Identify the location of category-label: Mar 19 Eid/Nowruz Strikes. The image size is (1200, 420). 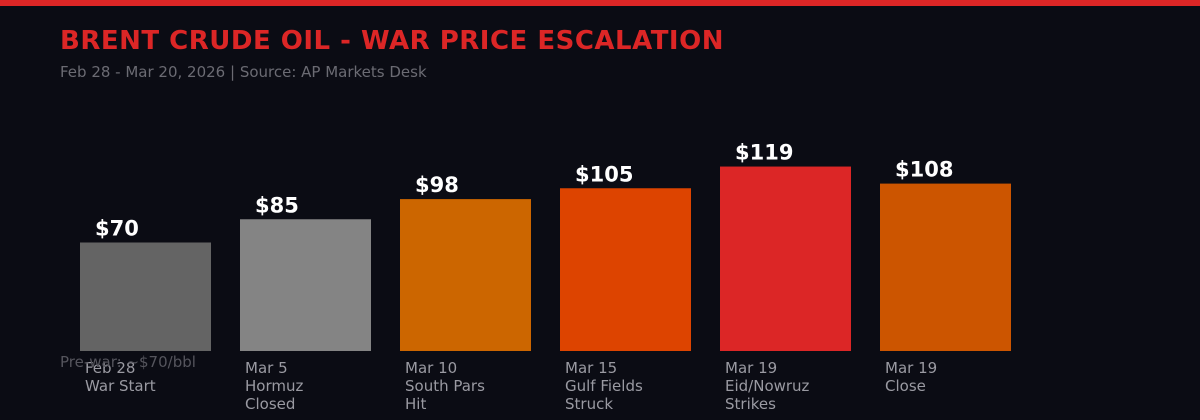
(767, 386).